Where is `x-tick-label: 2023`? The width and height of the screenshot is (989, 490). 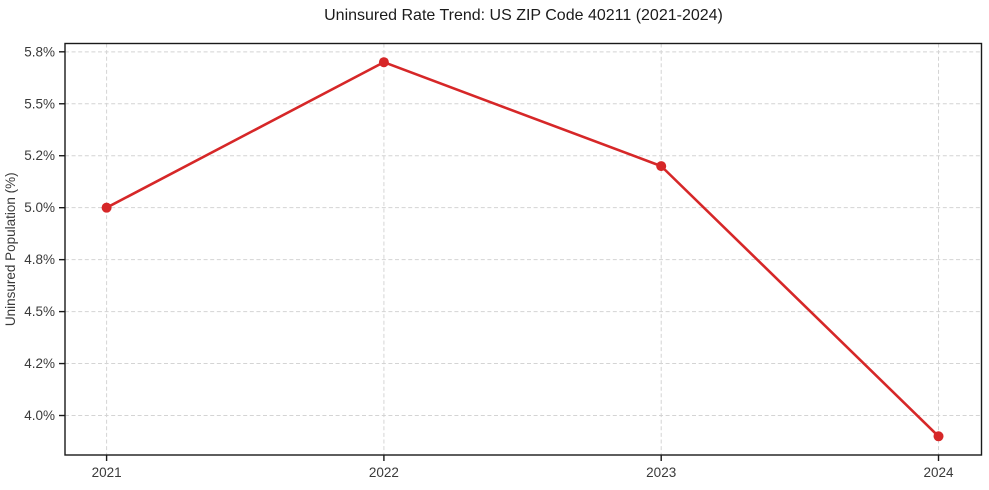 x-tick-label: 2023 is located at coordinates (661, 472).